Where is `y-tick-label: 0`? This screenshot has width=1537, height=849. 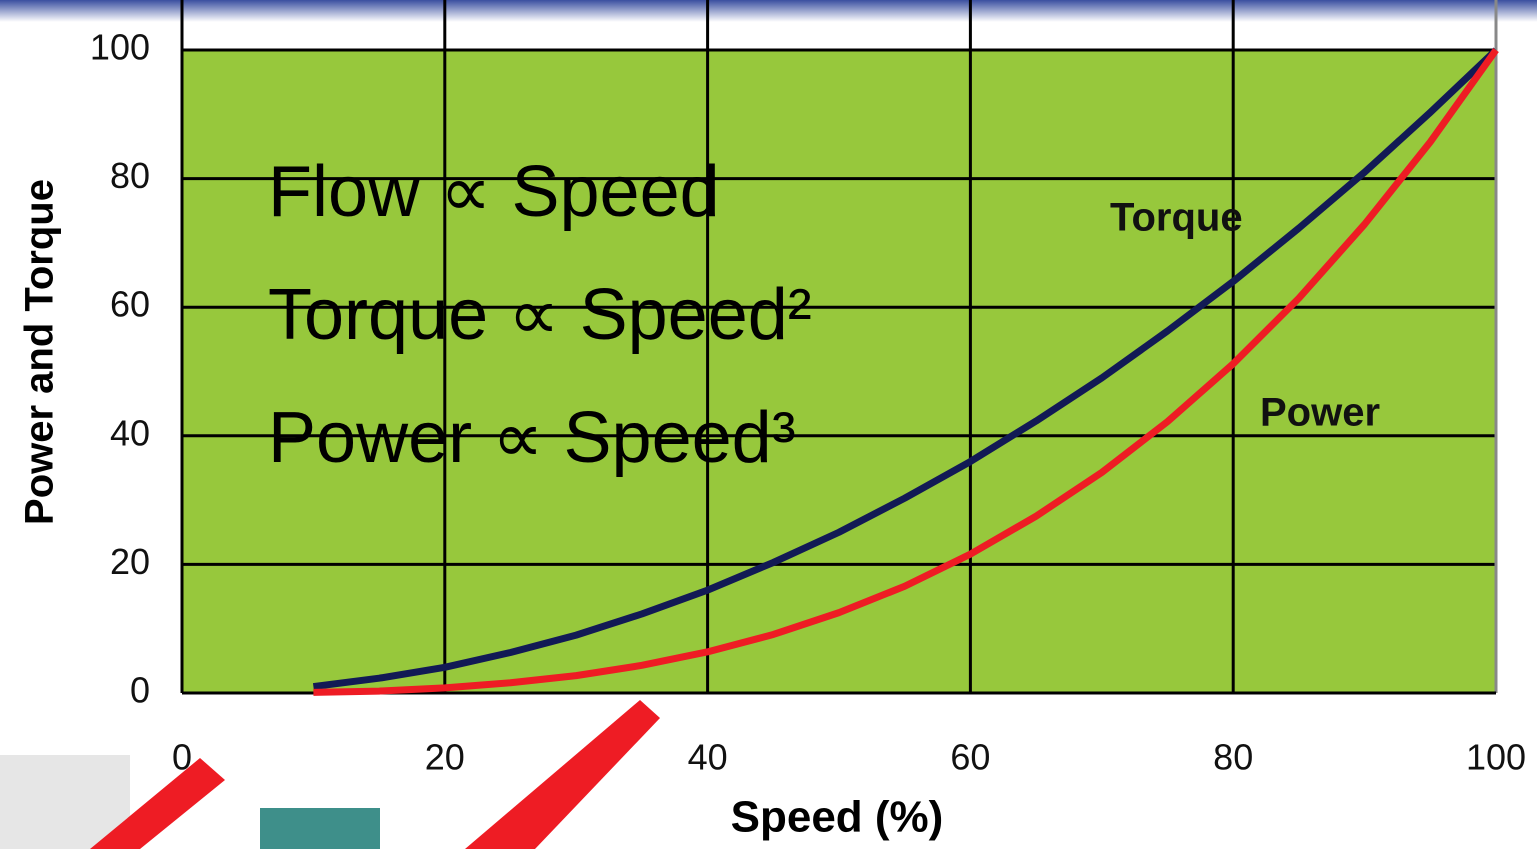
y-tick-label: 0 is located at coordinates (140, 690).